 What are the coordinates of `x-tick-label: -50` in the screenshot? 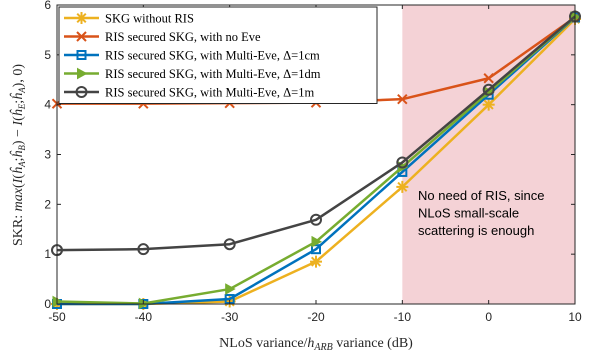 It's located at (57, 317).